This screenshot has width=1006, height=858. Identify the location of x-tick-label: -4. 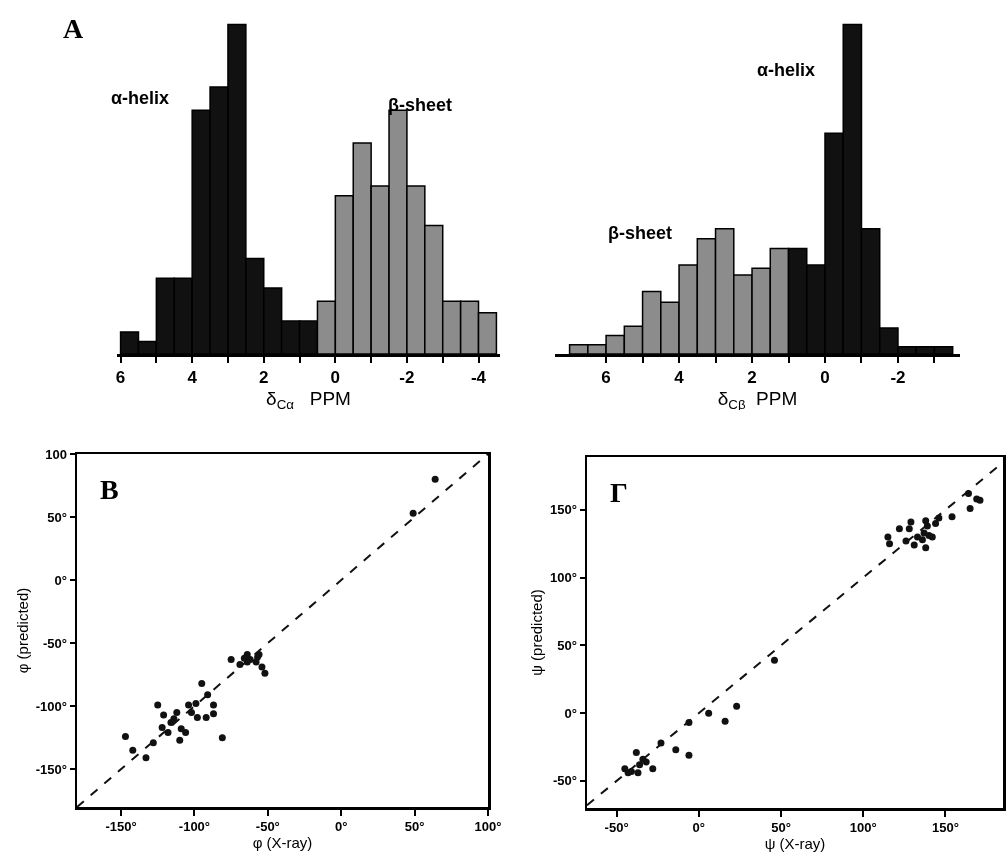
(478, 378).